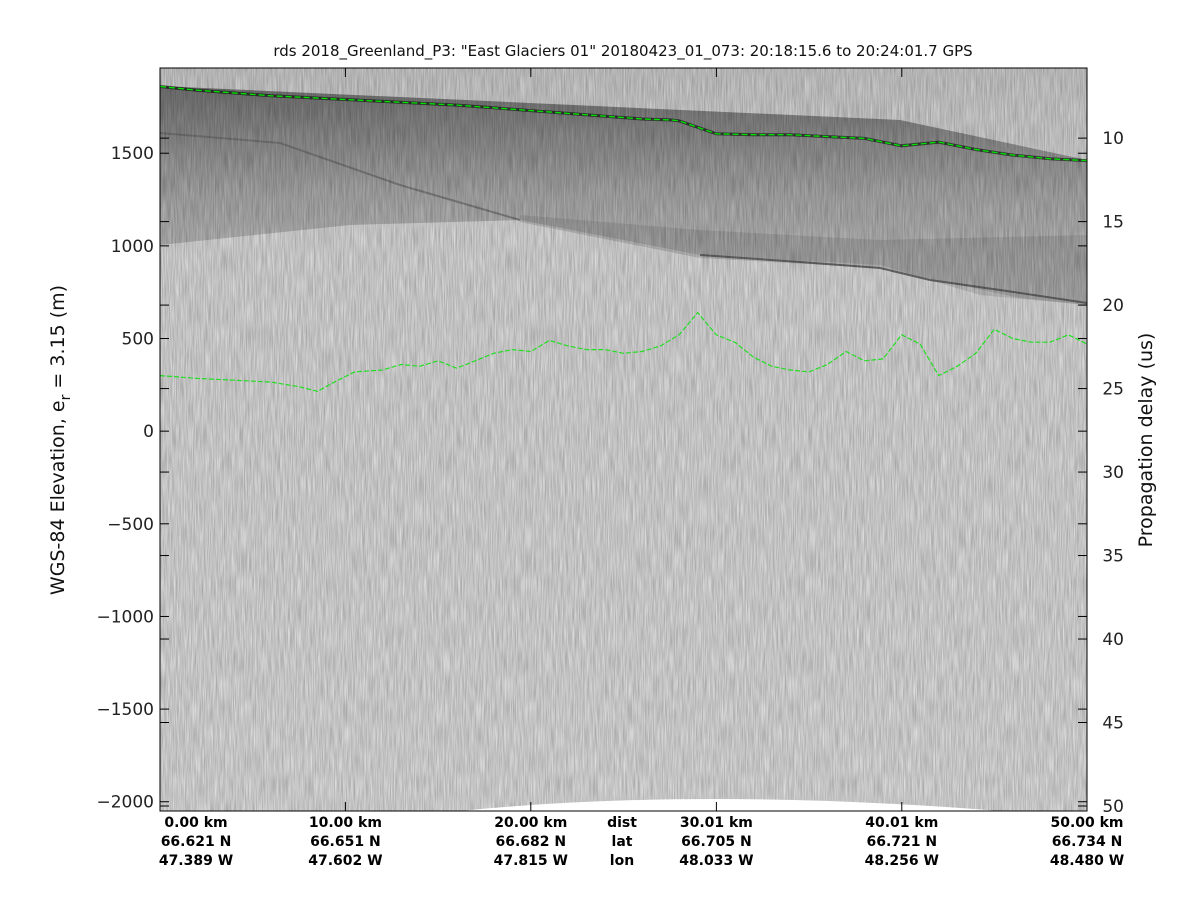  What do you see at coordinates (622, 861) in the screenshot?
I see `row-label-lon: lon` at bounding box center [622, 861].